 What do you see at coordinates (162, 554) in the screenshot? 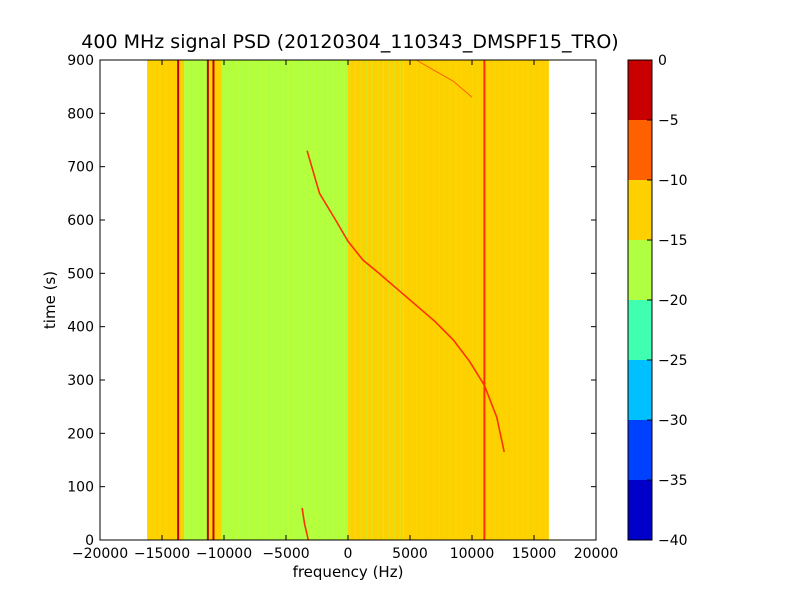
I see `x-tick-label: −15000` at bounding box center [162, 554].